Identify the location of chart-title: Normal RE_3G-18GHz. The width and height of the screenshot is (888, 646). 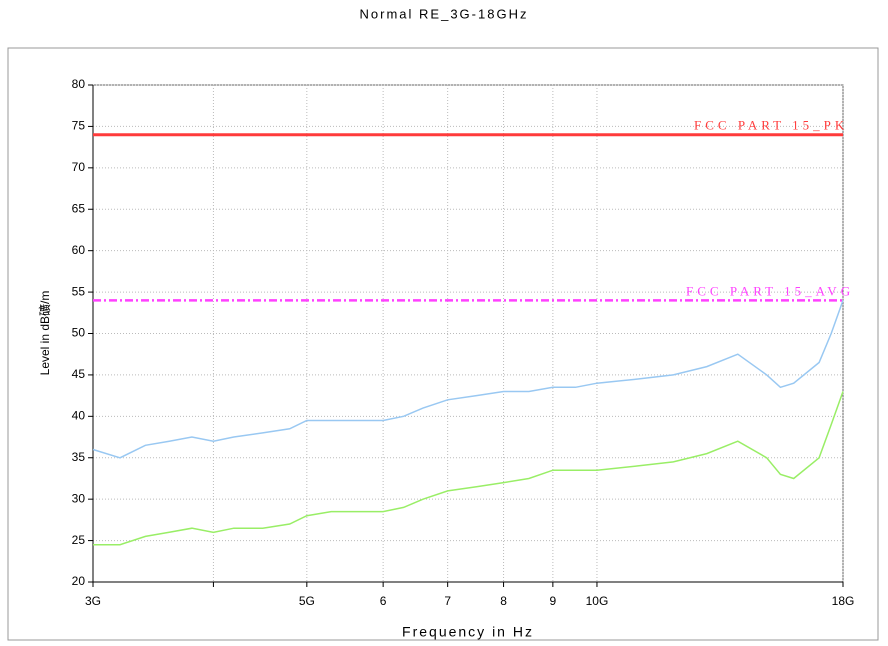
(444, 13).